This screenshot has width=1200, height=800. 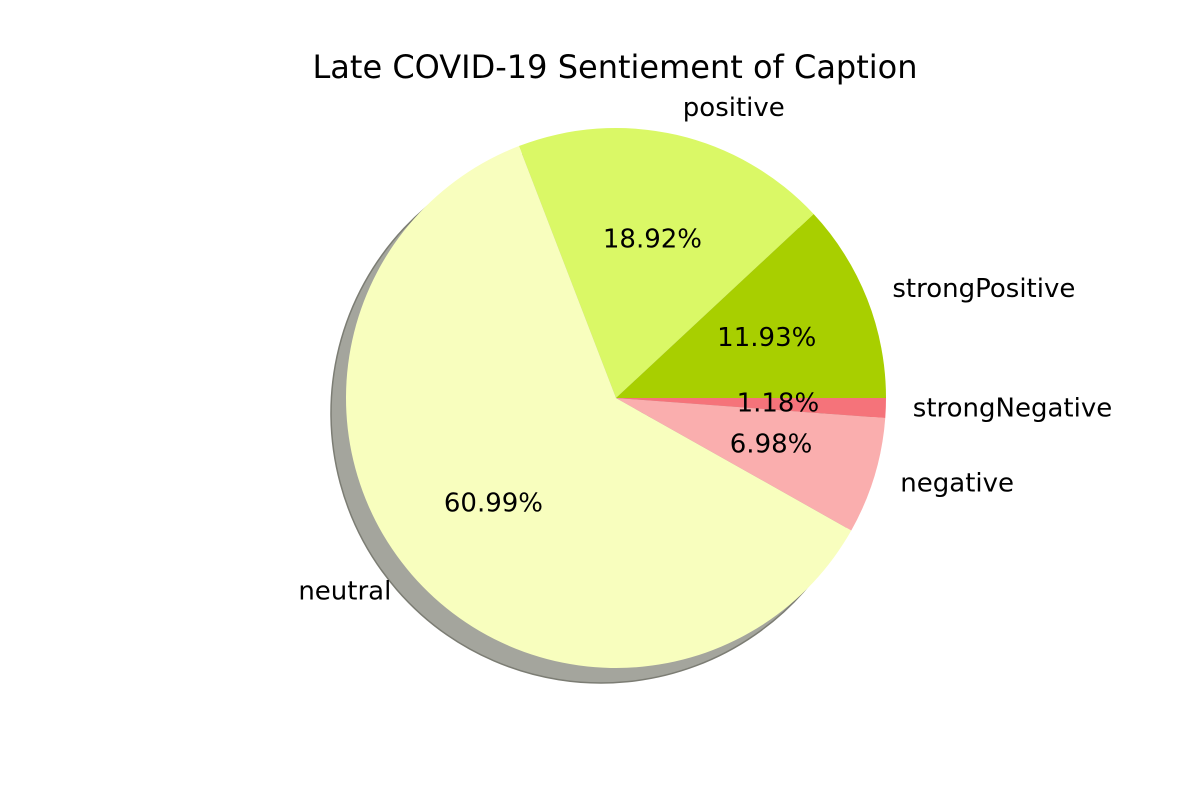 I want to click on slice-pct-label-negative: 6.98%, so click(x=771, y=444).